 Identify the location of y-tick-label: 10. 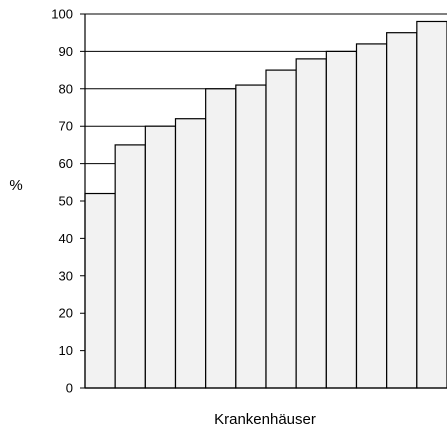
(66, 350).